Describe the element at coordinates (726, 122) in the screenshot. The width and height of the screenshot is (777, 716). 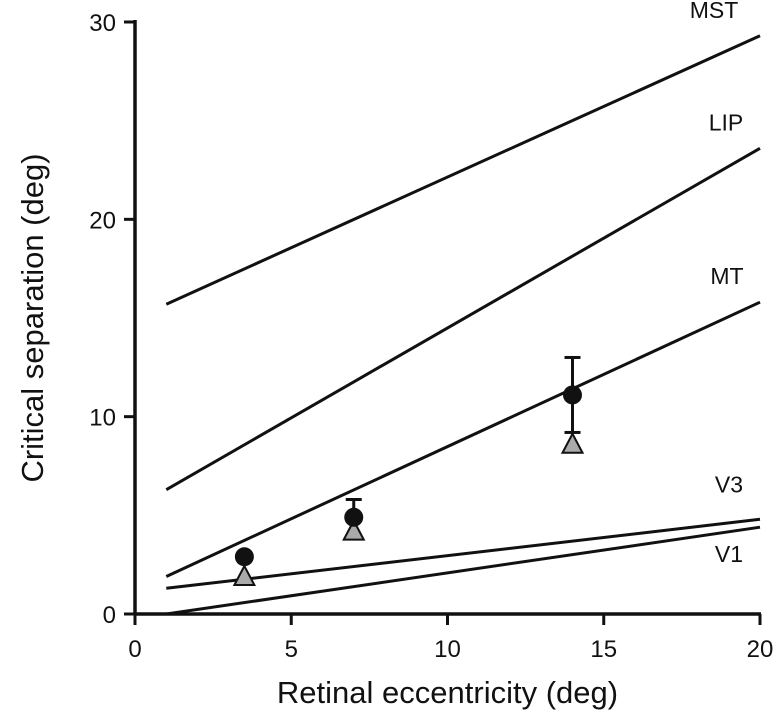
I see `line-label-lip: LIP` at that location.